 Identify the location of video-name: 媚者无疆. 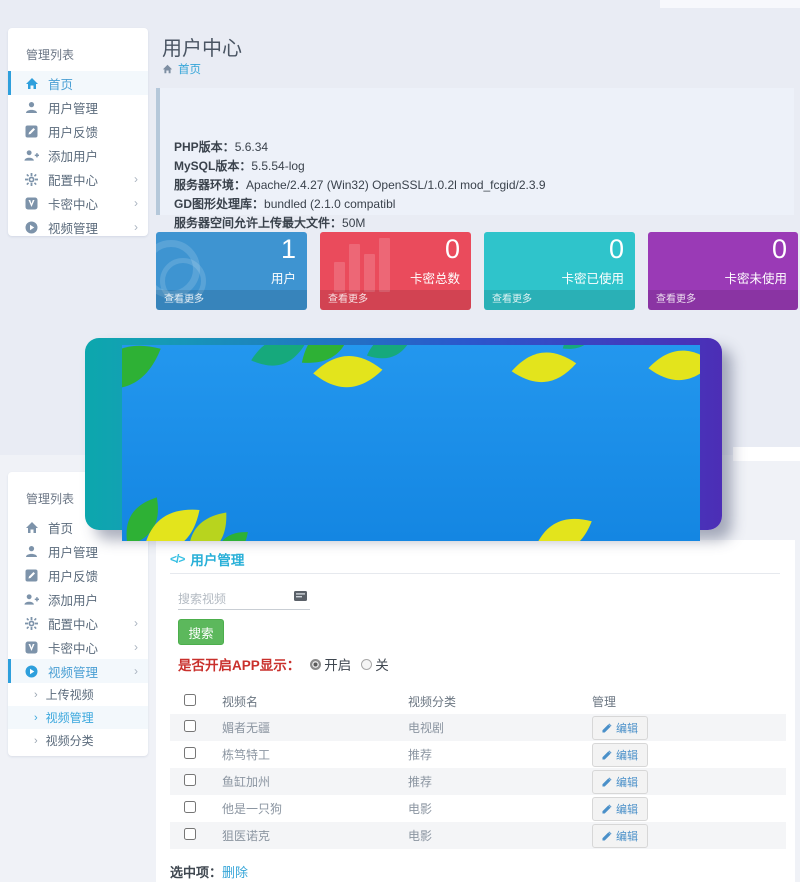
(246, 728).